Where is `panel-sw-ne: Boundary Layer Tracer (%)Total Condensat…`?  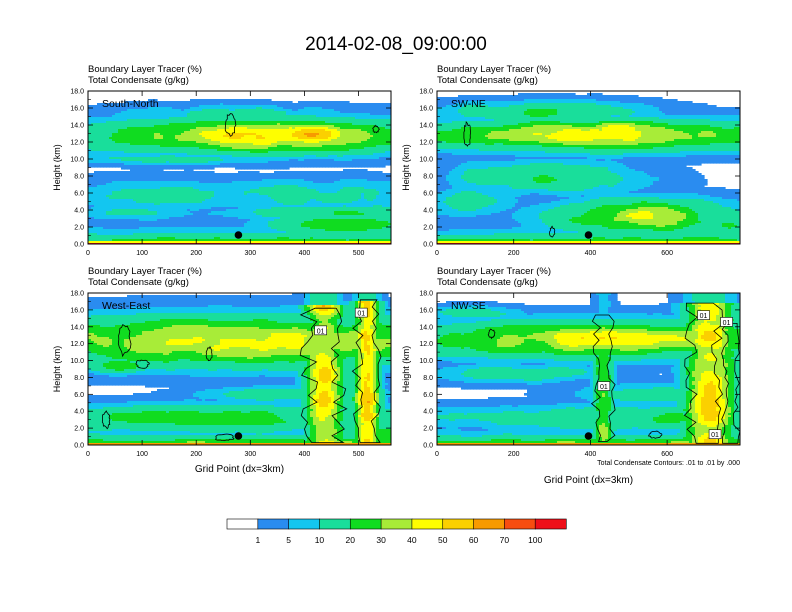 panel-sw-ne: Boundary Layer Tracer (%)Total Condensat… is located at coordinates (571, 160).